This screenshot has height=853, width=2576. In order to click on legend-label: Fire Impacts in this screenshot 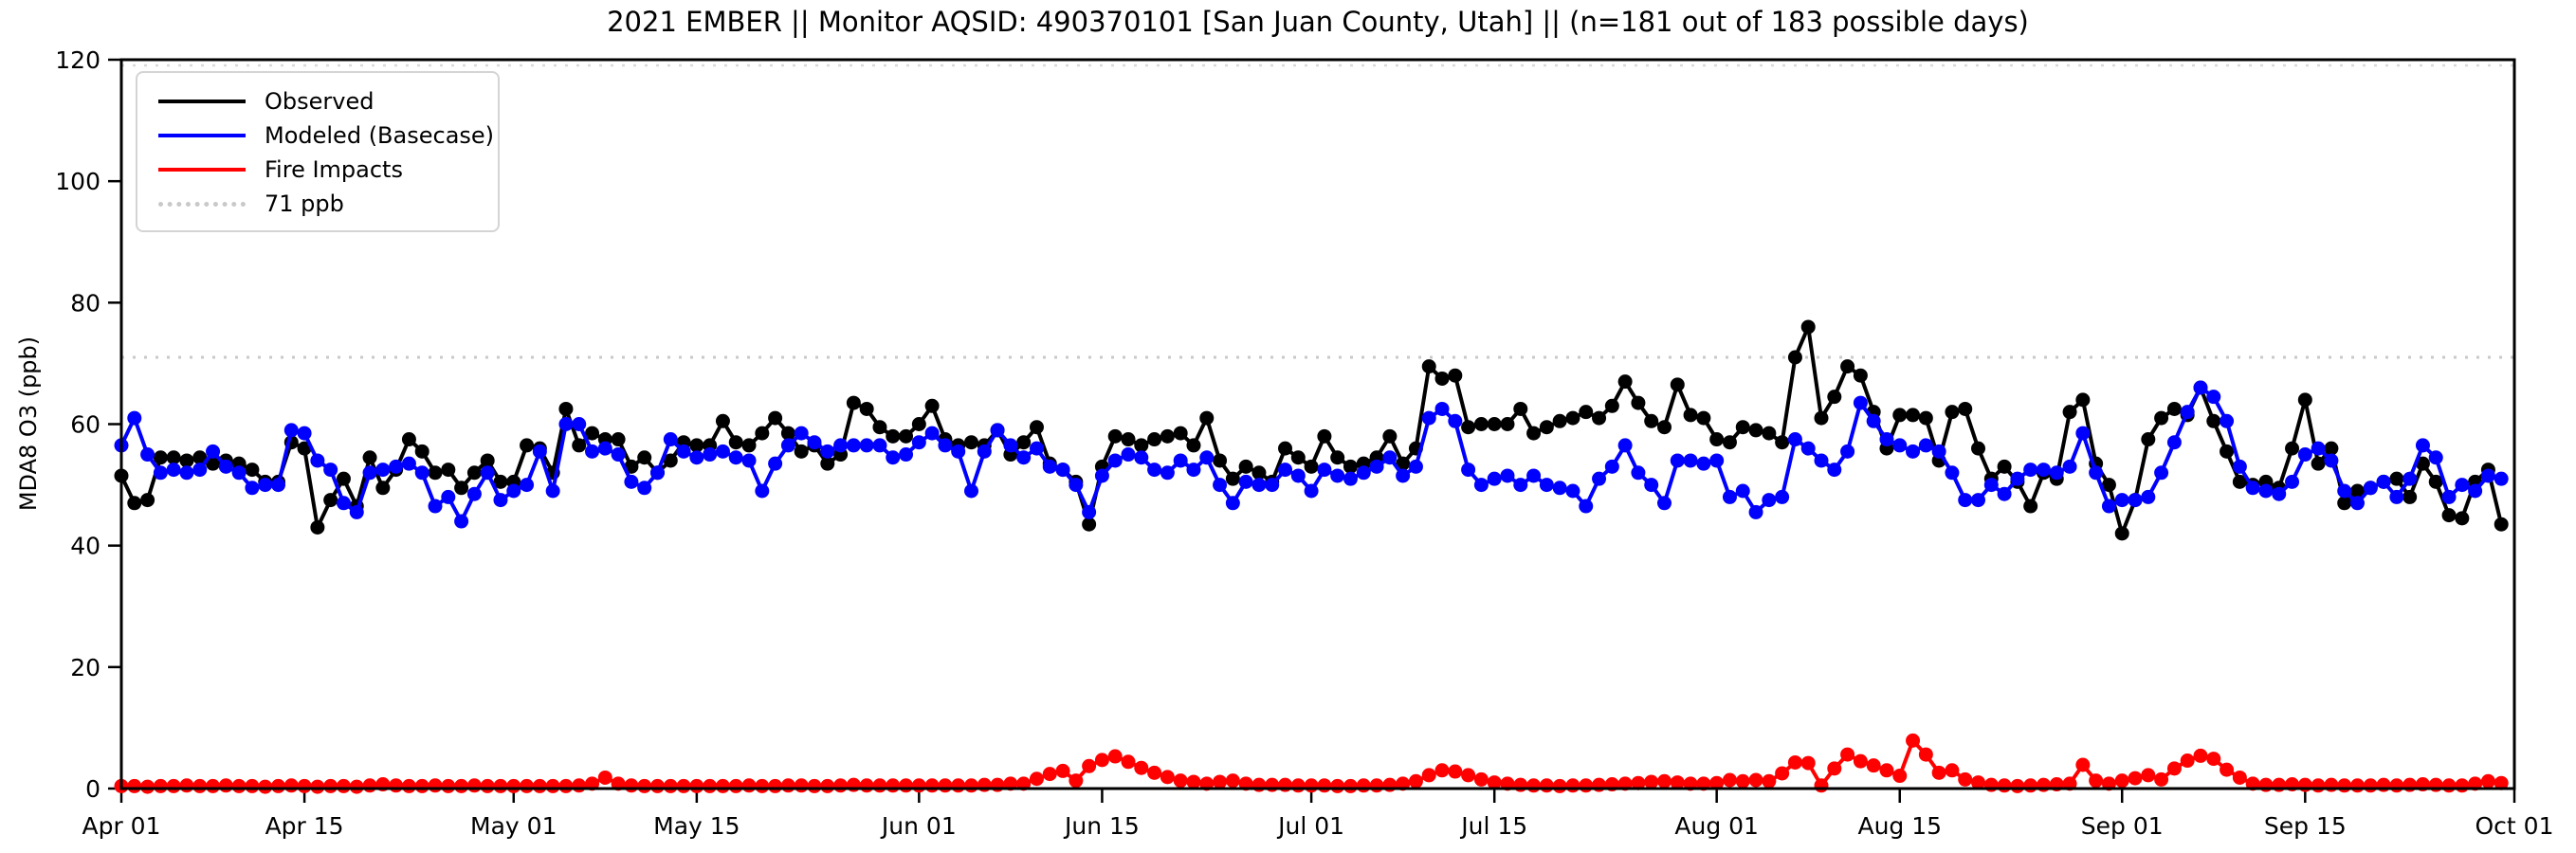, I will do `click(334, 169)`.